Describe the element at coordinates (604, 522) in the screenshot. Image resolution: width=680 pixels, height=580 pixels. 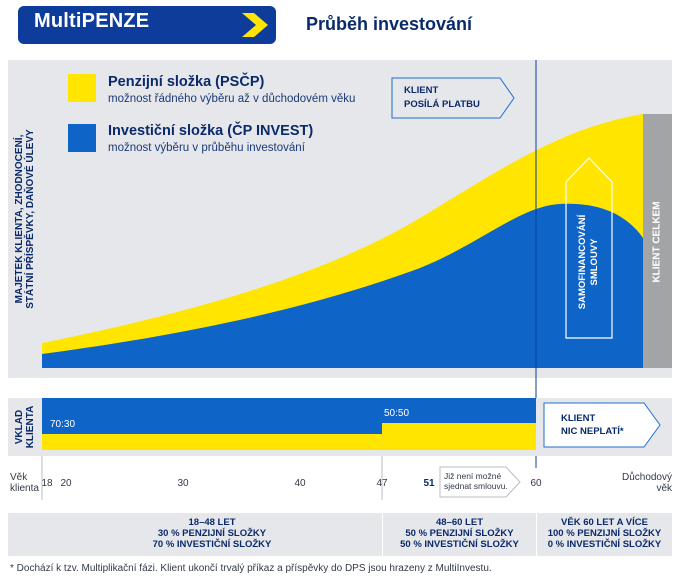
I see `phase-3-line-1: VĚK 60 LET A VÍCE` at that location.